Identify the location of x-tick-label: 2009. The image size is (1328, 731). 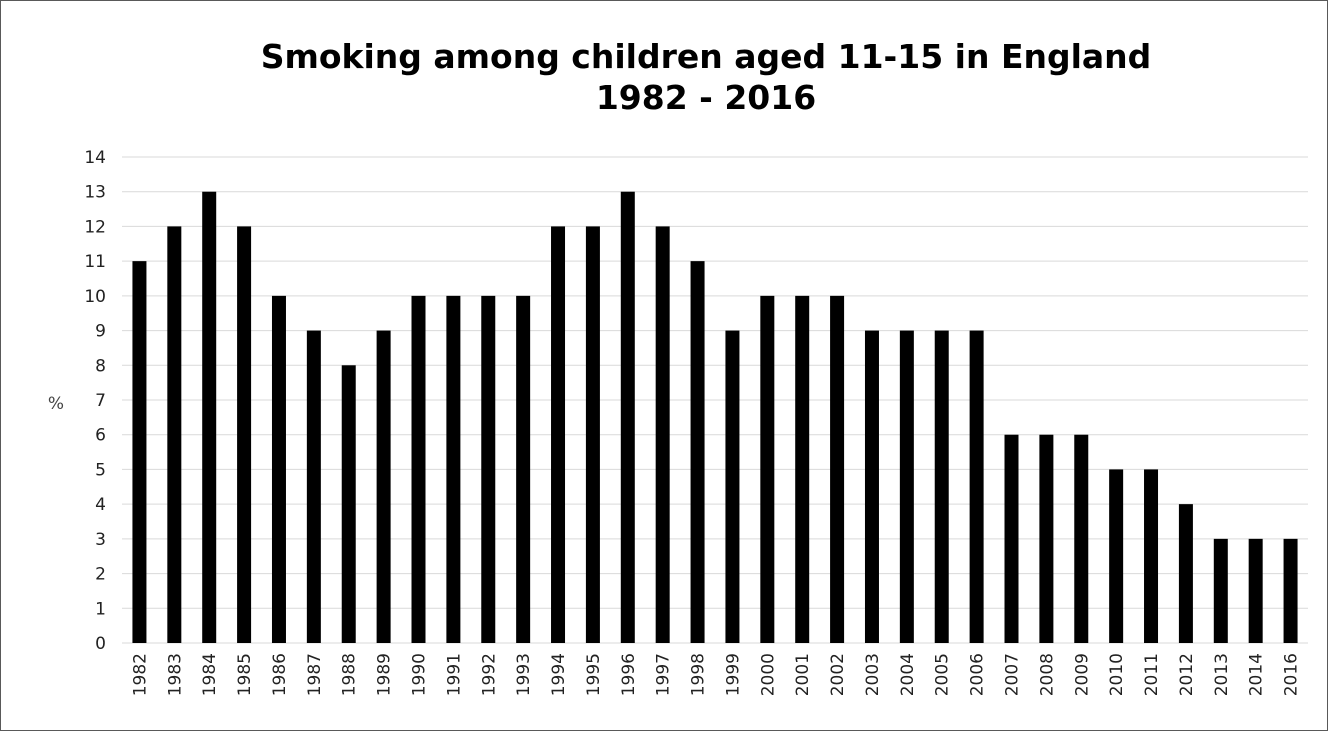
(1082, 674).